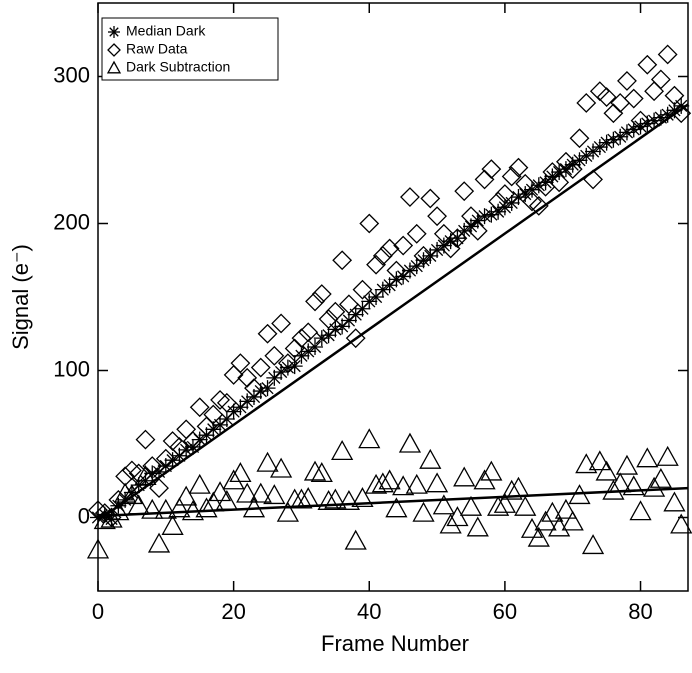  What do you see at coordinates (84, 515) in the screenshot?
I see `y-tick-label: 0` at bounding box center [84, 515].